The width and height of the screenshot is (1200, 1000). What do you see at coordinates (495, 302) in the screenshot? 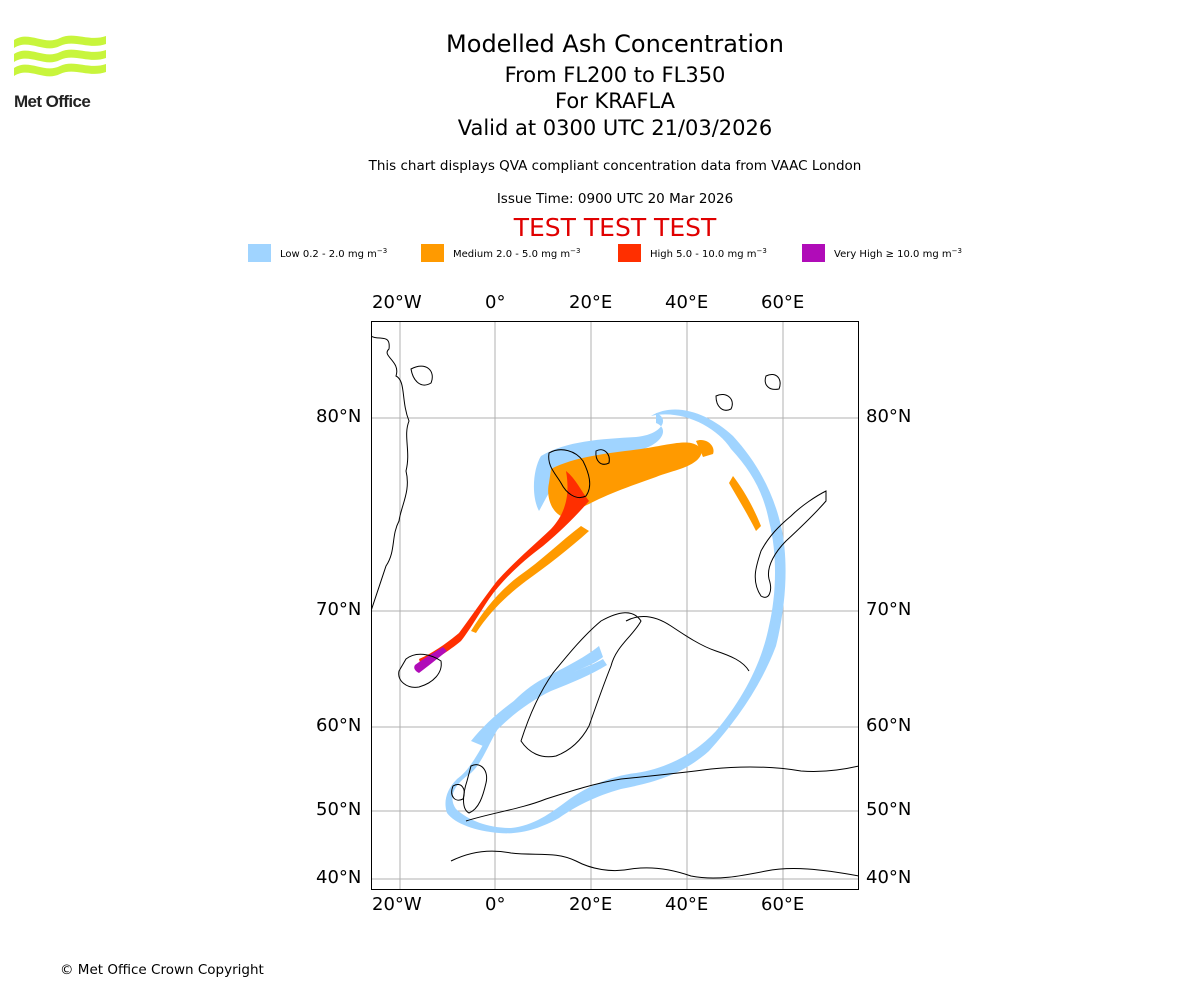
I see `lon-tick-top: 0°` at bounding box center [495, 302].